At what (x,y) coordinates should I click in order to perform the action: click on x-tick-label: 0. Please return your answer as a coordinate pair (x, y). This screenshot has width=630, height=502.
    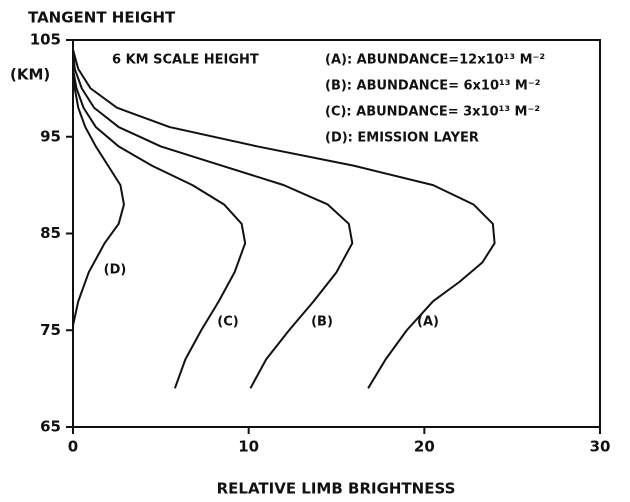
    Looking at the image, I should click on (73, 447).